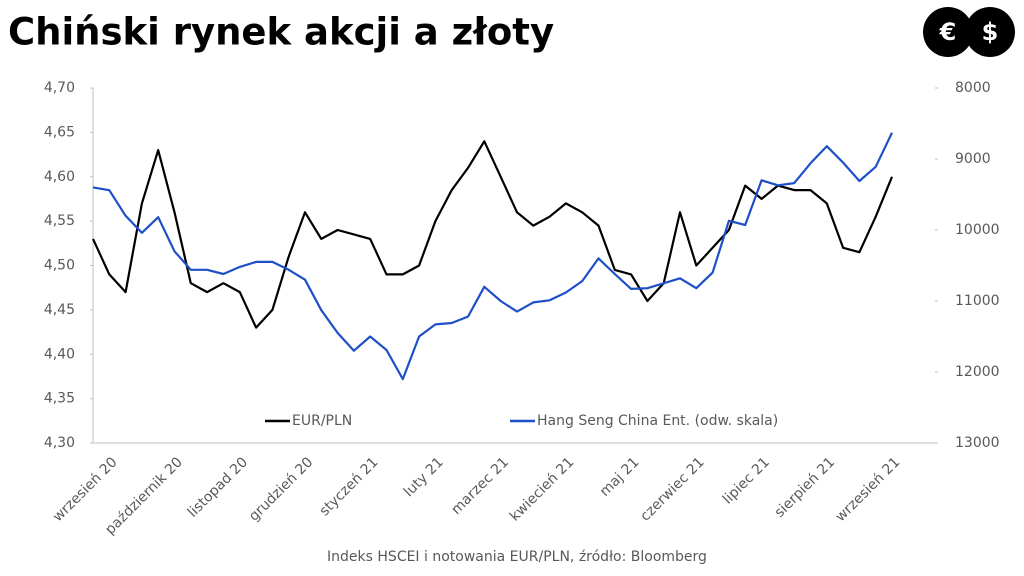 Image resolution: width=1024 pixels, height=576 pixels. What do you see at coordinates (59, 266) in the screenshot?
I see `y-tick-label: 4,50` at bounding box center [59, 266].